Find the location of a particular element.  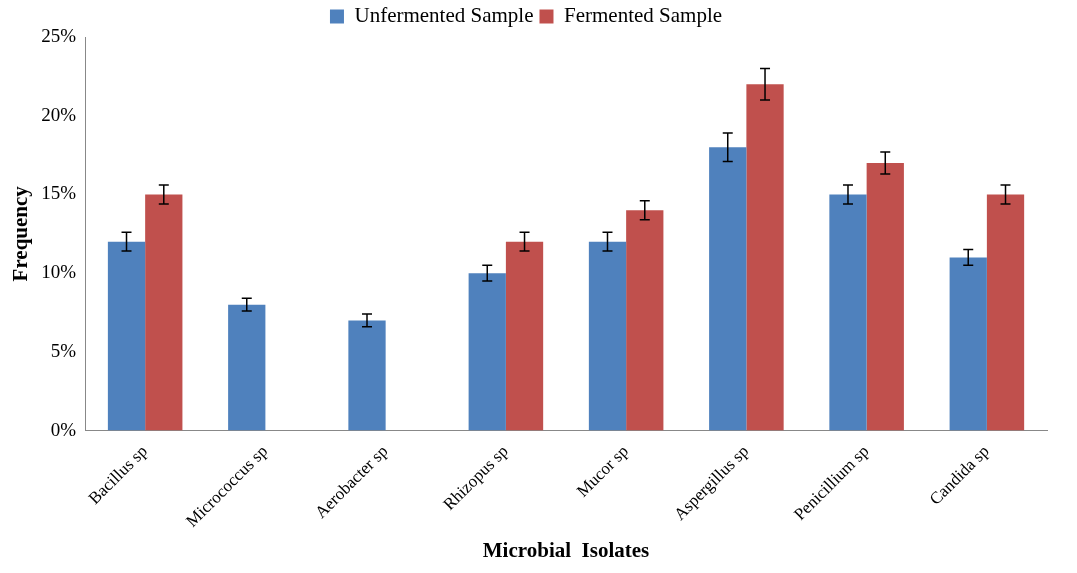

legend-label: Fermented Sample is located at coordinates (643, 15).